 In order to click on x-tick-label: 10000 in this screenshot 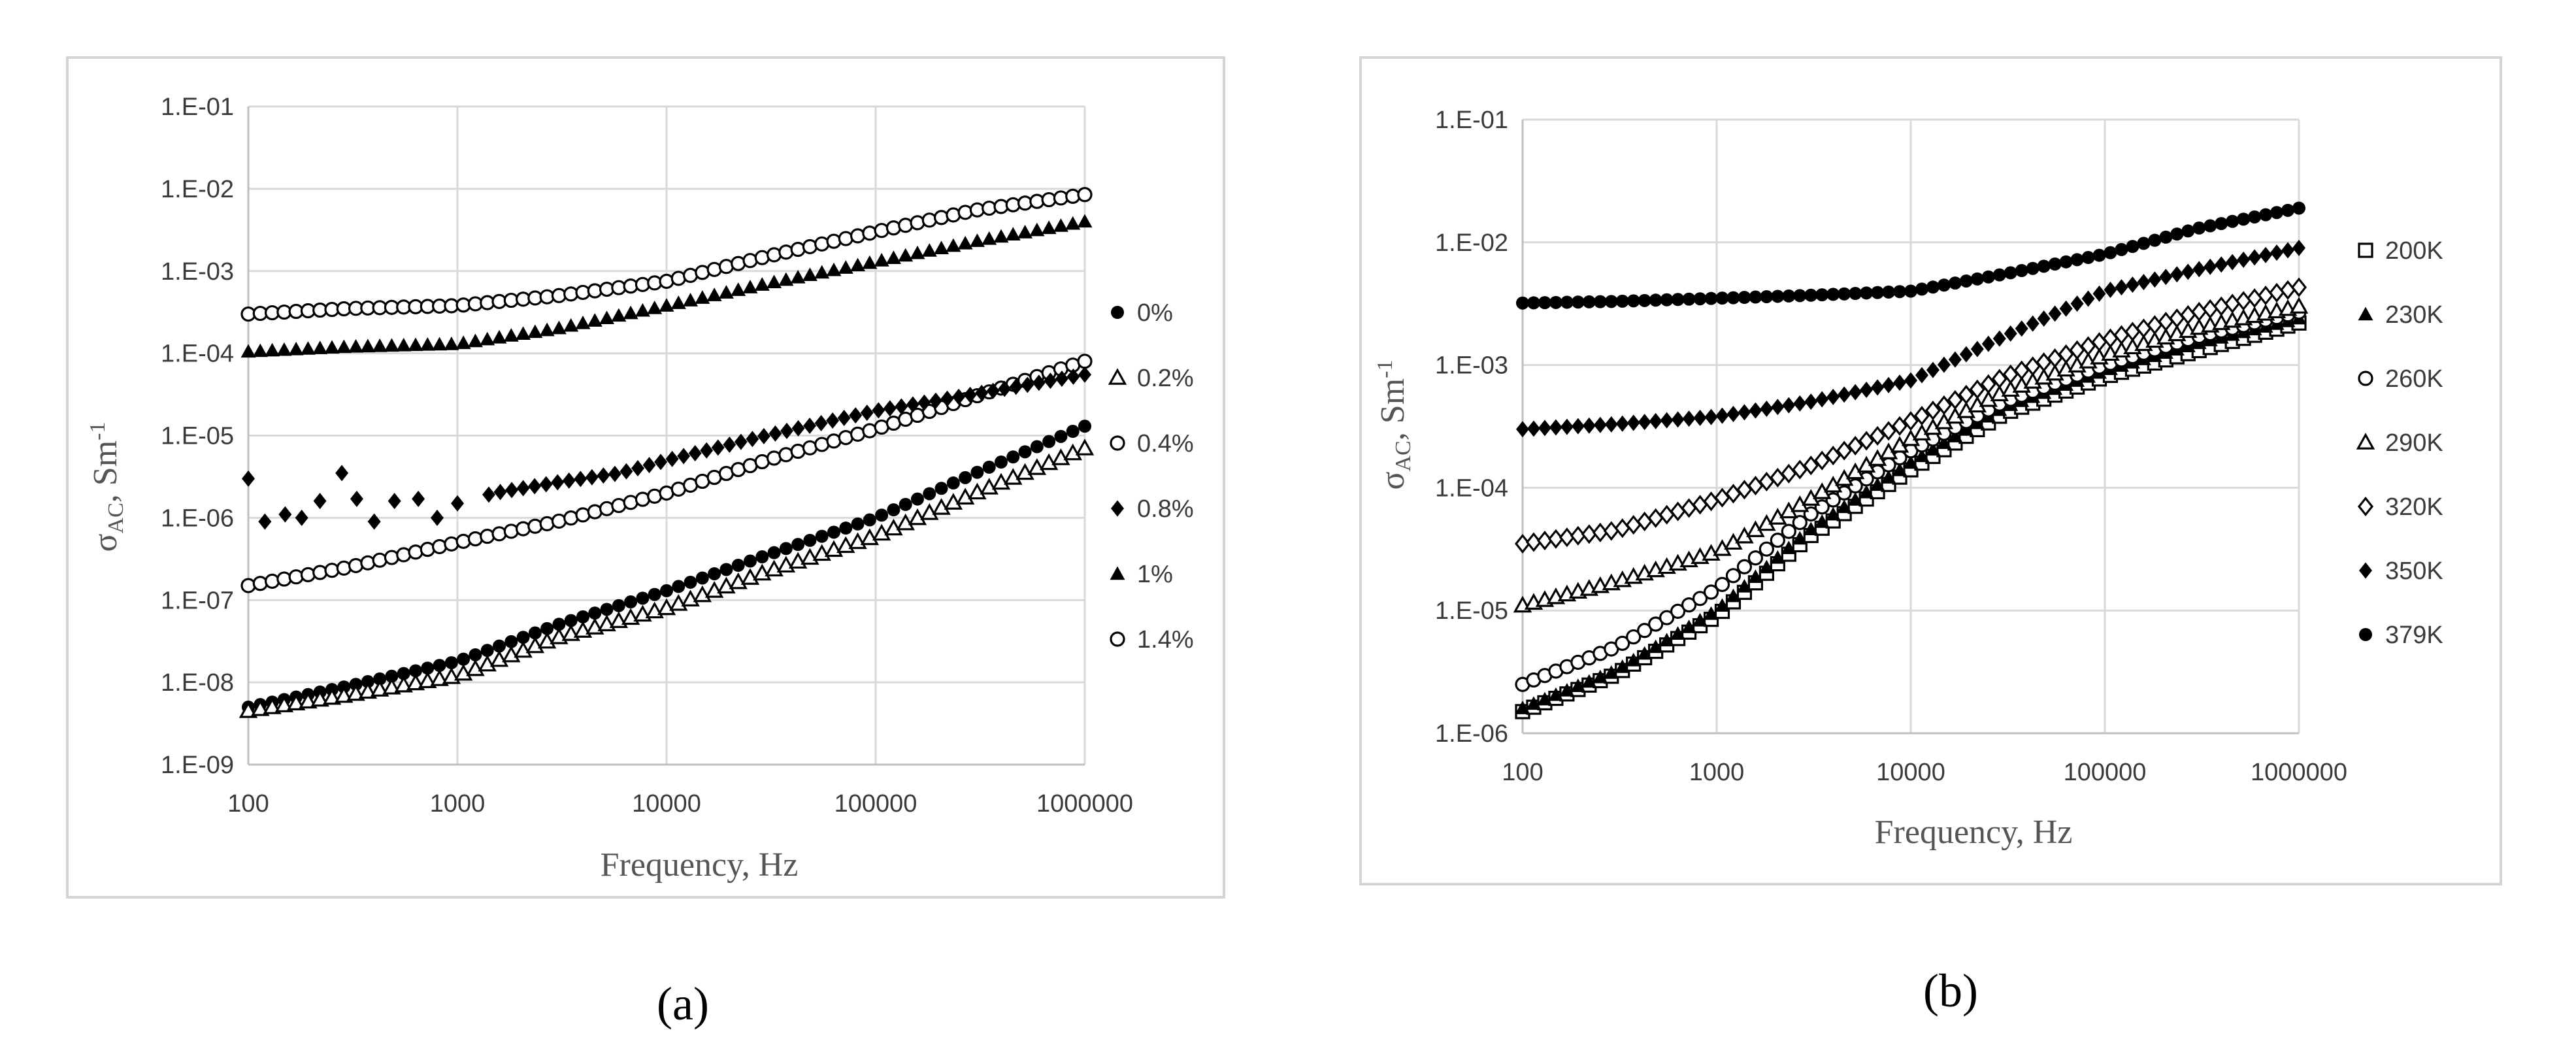, I will do `click(1910, 772)`.